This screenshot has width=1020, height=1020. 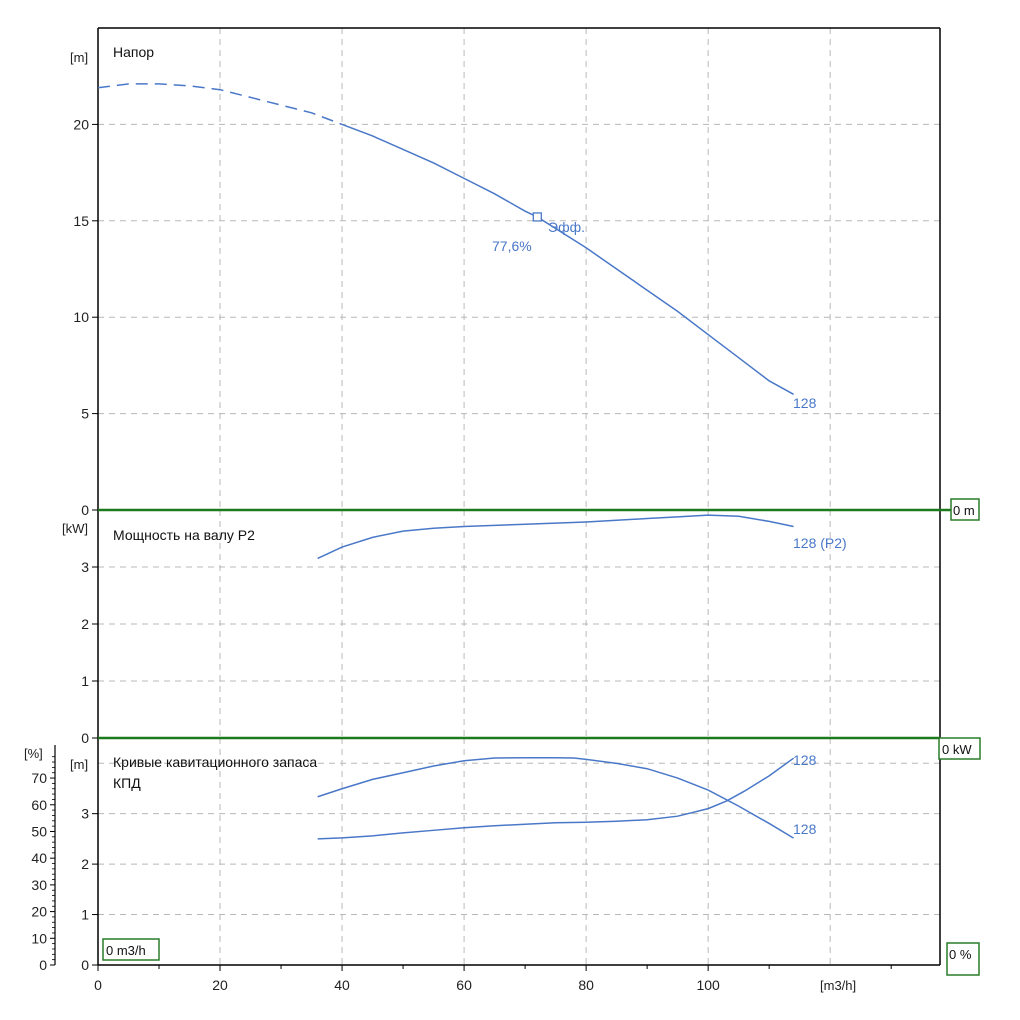 What do you see at coordinates (566, 227) in the screenshot?
I see `bep-label: Эфф.` at bounding box center [566, 227].